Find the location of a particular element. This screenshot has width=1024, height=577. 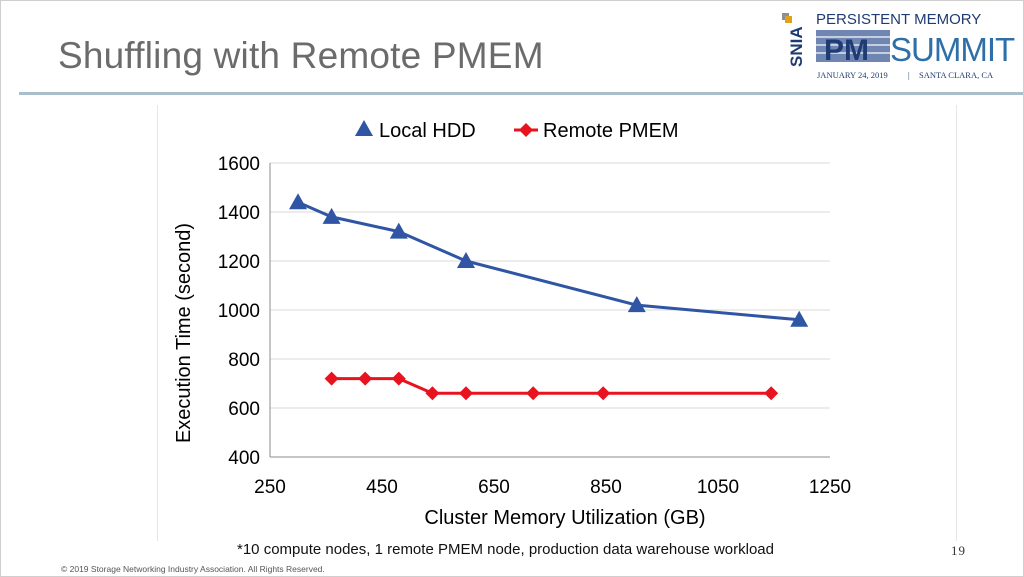

y-tick-label: 1600 is located at coordinates (239, 164).